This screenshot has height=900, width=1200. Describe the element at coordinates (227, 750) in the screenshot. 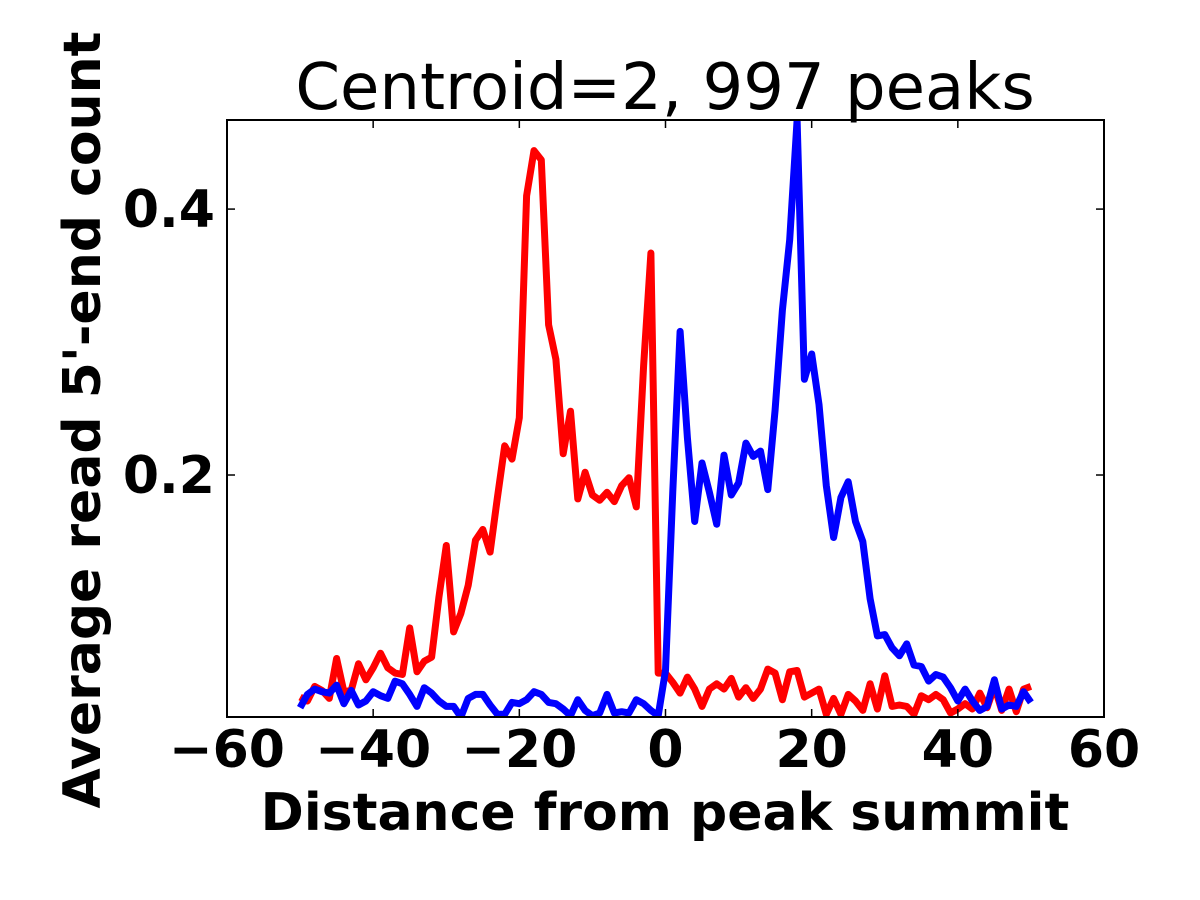

I see `x-tick-label: −60` at that location.